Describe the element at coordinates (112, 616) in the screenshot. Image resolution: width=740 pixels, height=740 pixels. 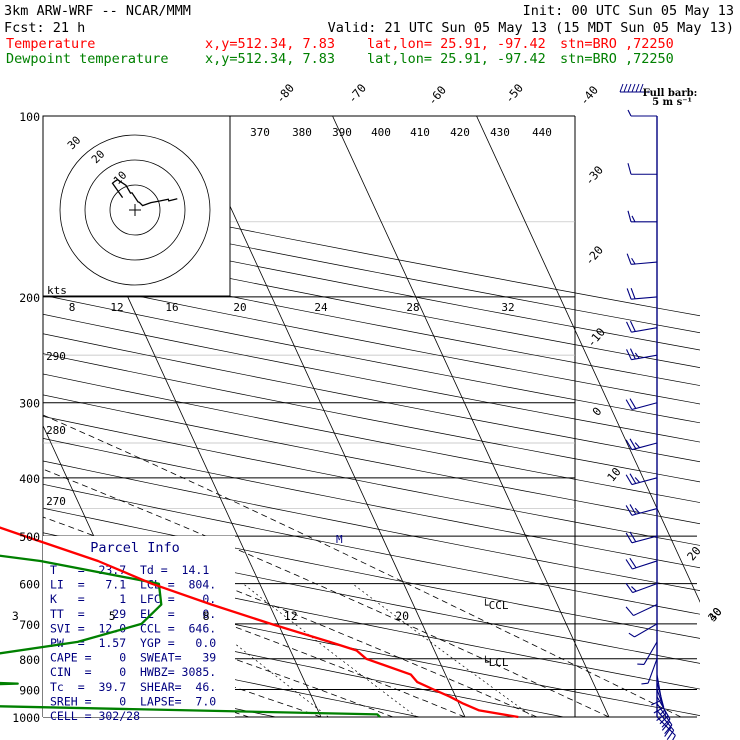
I see `mixing-ratio-label: 5` at that location.